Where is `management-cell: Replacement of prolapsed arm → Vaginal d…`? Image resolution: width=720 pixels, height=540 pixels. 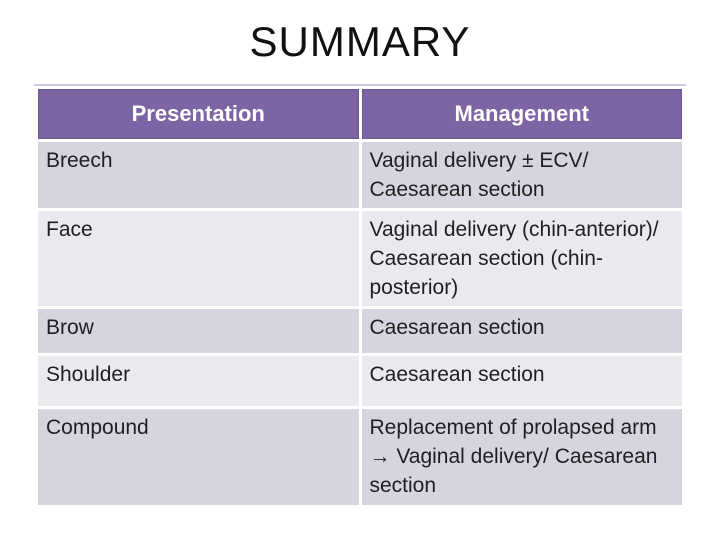
management-cell: Replacement of prolapsed arm → Vaginal d… is located at coordinates (521, 457).